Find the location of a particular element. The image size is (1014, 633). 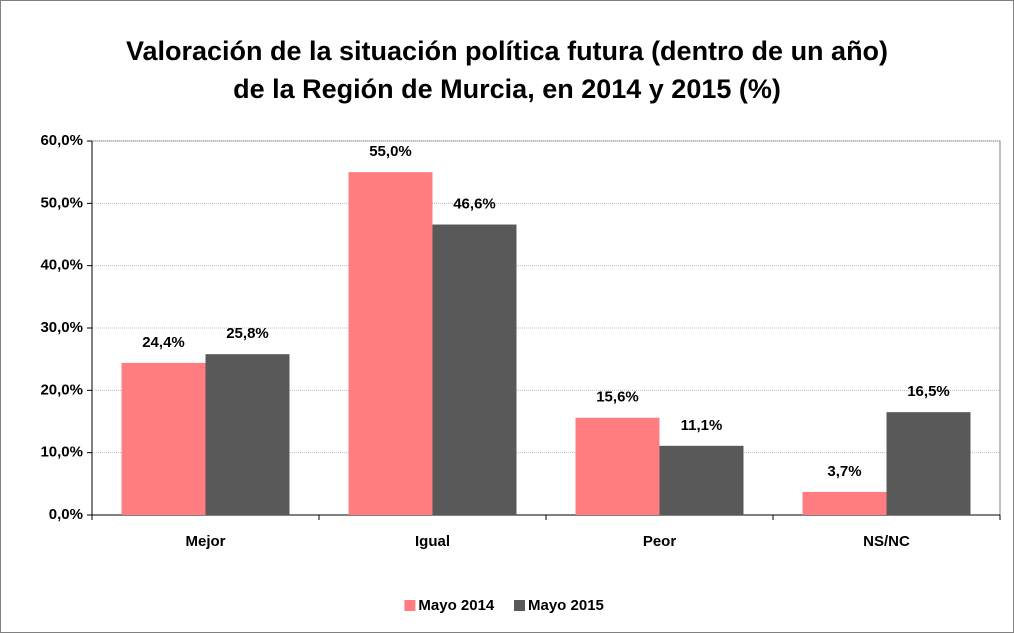

data-label: 15,6% is located at coordinates (617, 397).